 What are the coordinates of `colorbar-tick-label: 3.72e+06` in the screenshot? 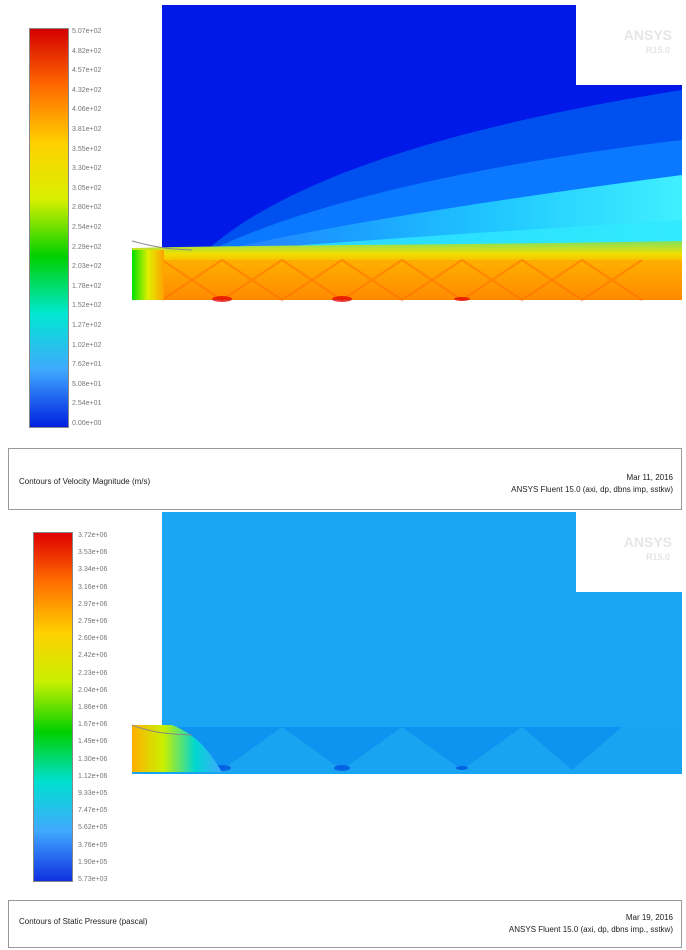 It's located at (93, 535).